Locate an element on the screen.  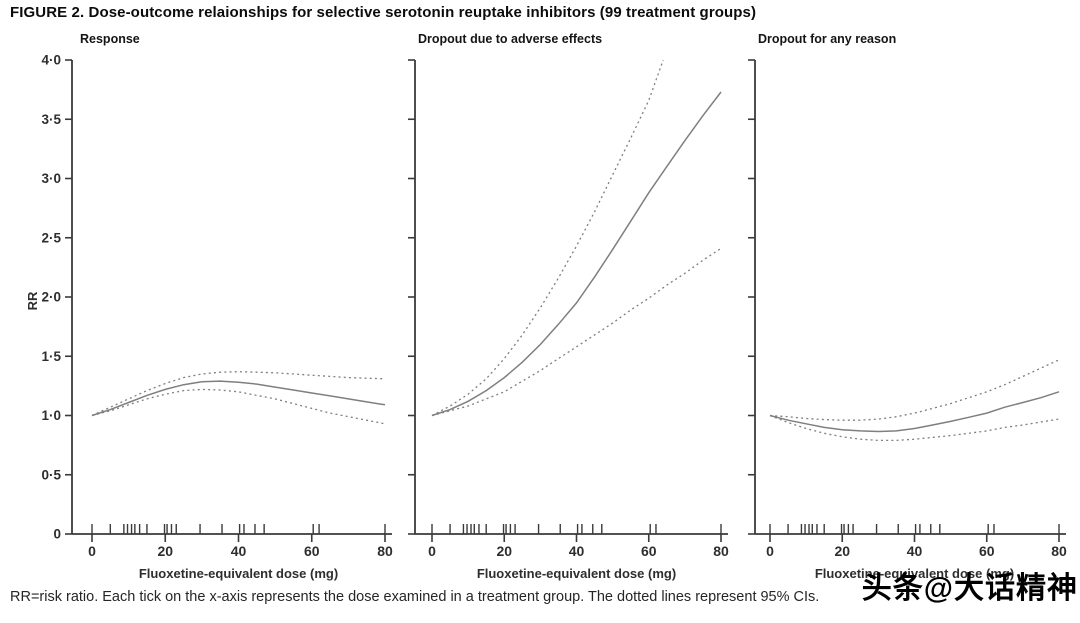
panel-dropout-adverse-title: Dropout due to adverse effects is located at coordinates (510, 39).